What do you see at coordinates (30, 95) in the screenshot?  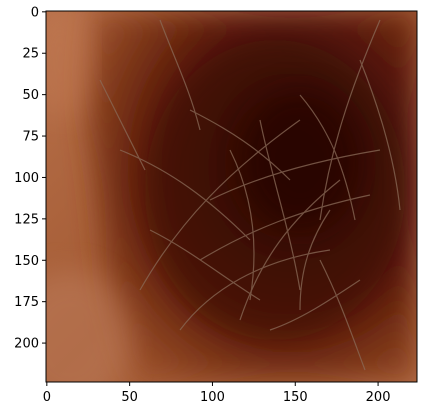 I see `y-tick-label: 50` at bounding box center [30, 95].